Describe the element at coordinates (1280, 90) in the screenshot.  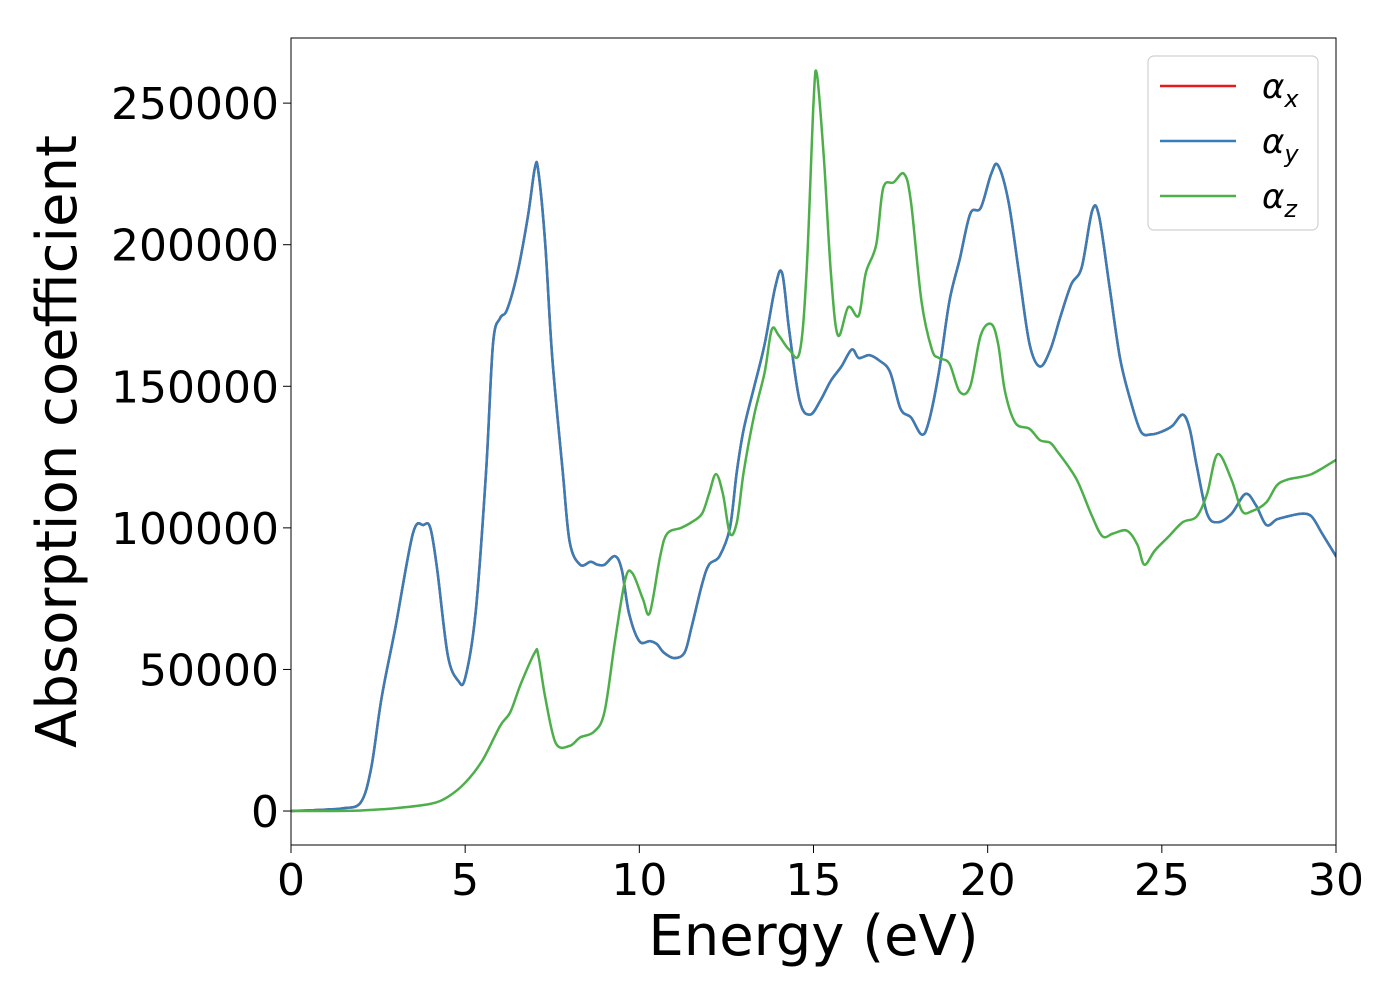
I see `legend-label: αx` at that location.